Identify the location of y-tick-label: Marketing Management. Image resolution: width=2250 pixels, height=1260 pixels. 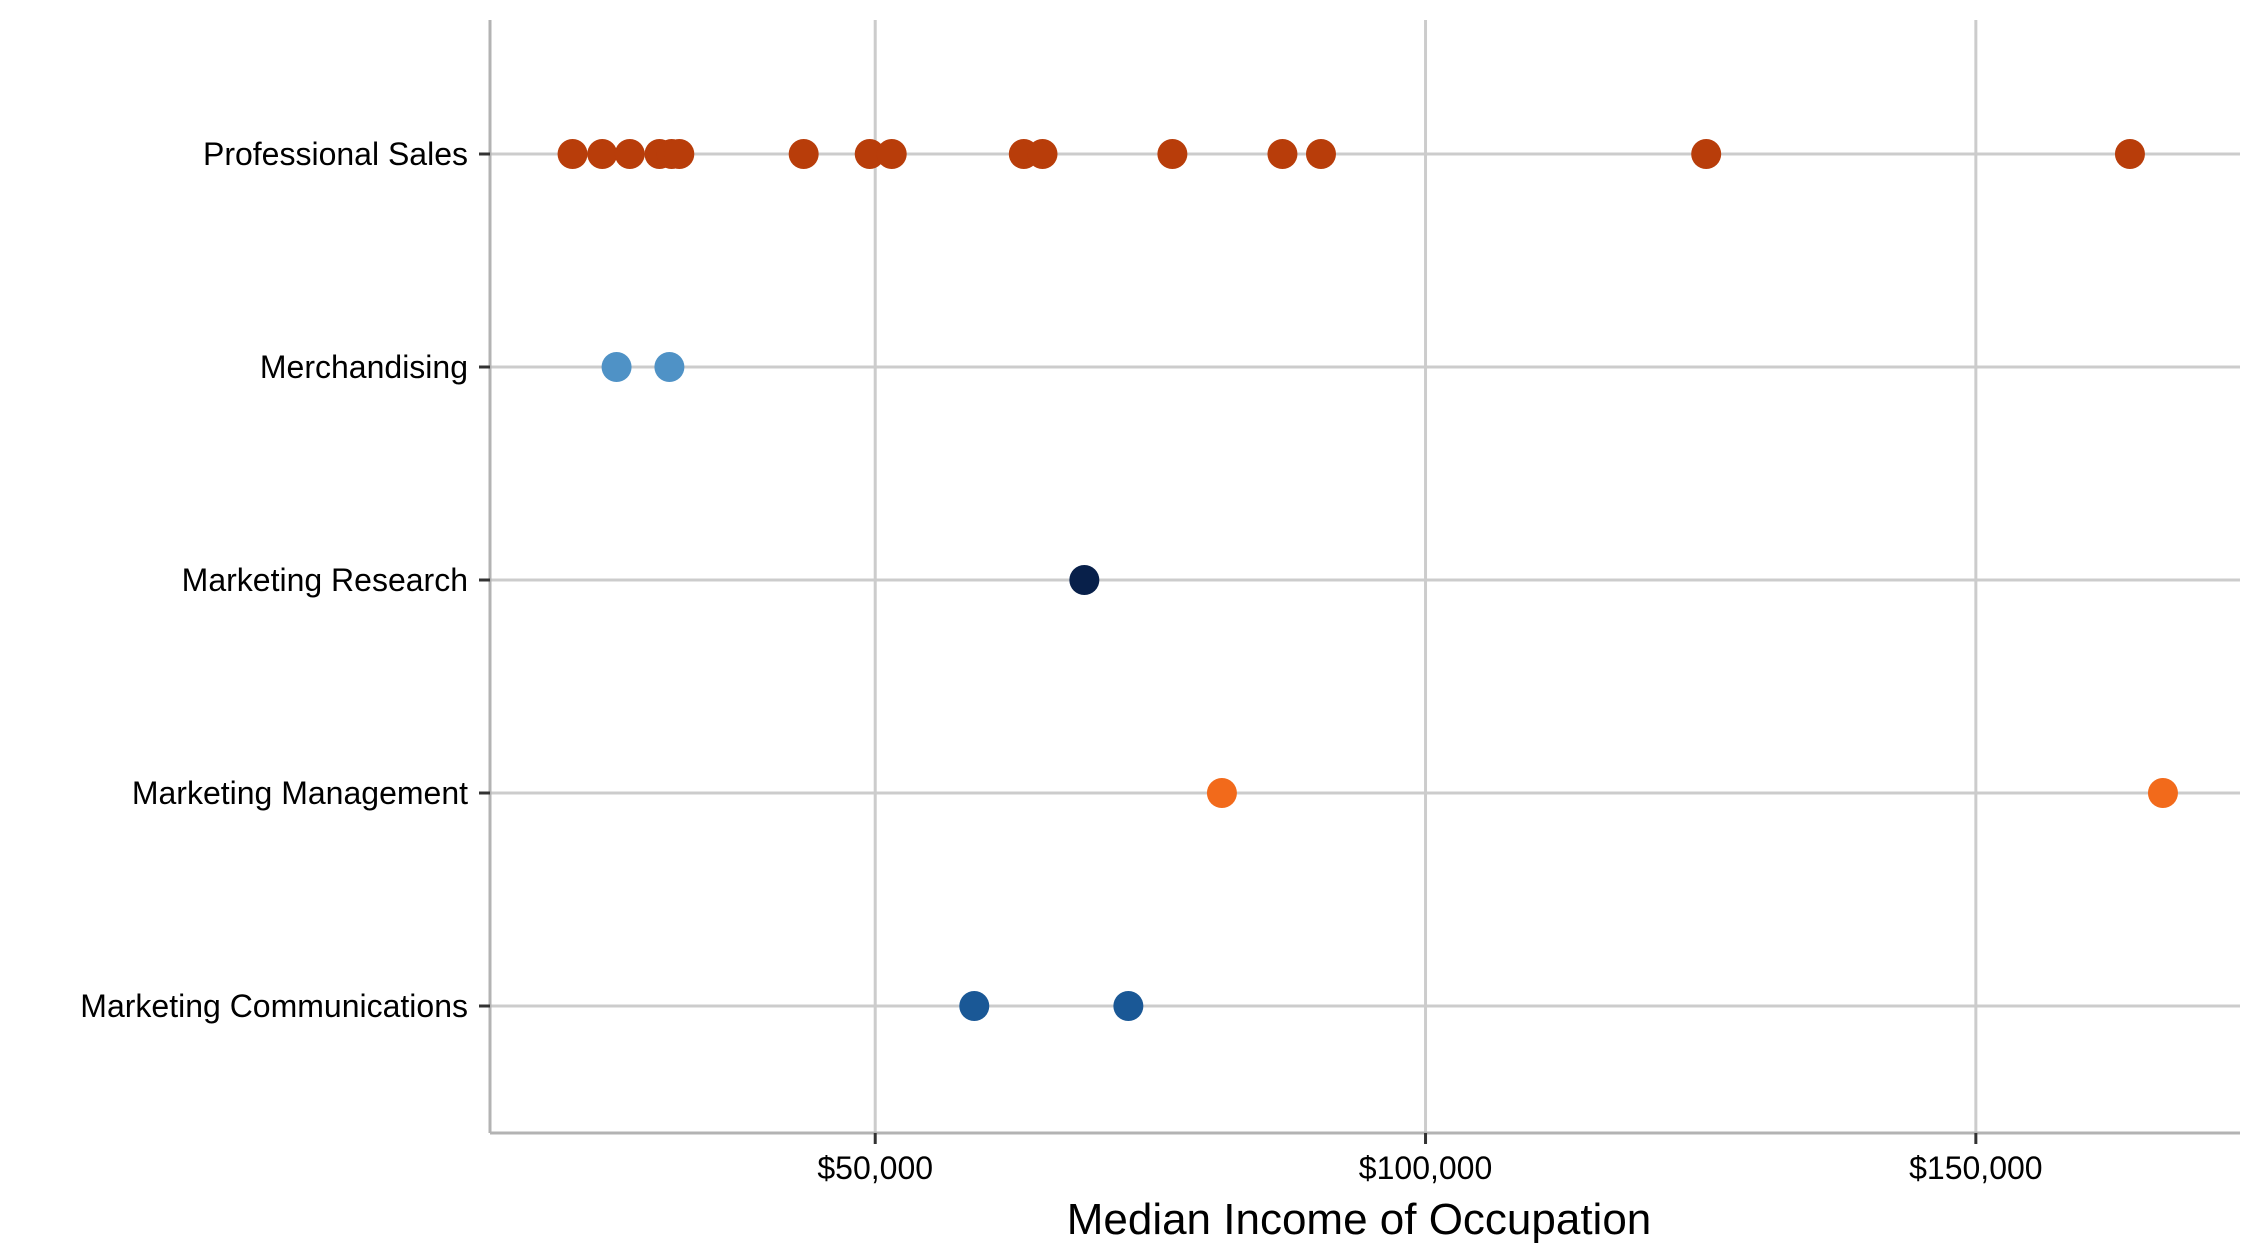
(300, 793).